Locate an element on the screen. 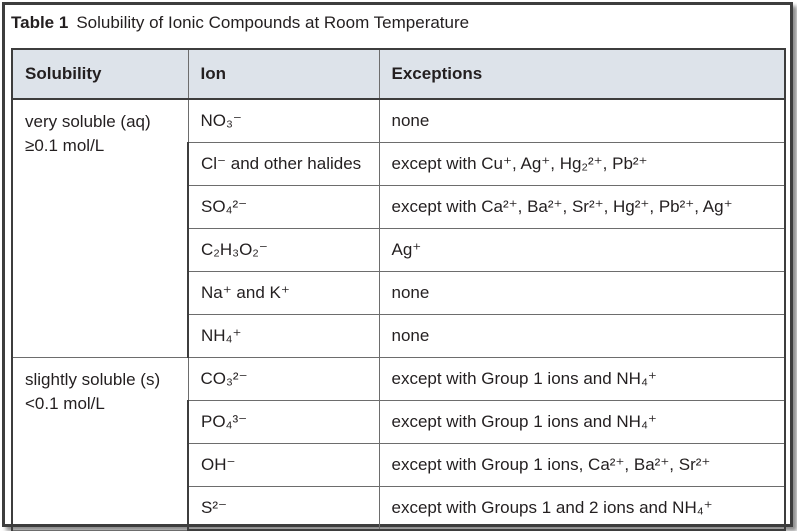 The image size is (797, 531). exceptions-cell: except with Groups 1 and 2 ions and NH₄⁺ is located at coordinates (582, 508).